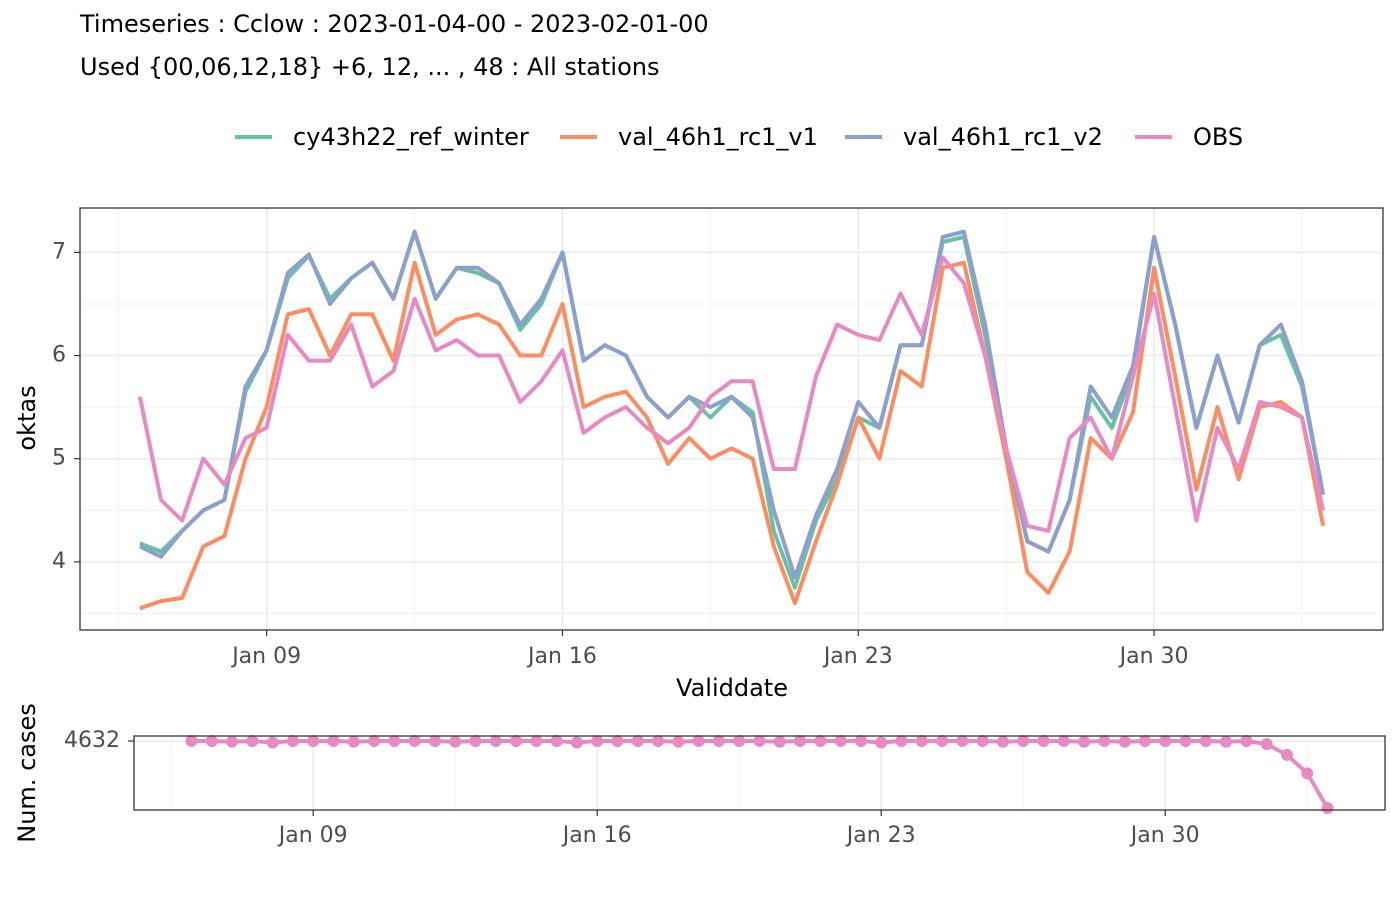  I want to click on legend-label: cy43h22_ref_winter, so click(411, 137).